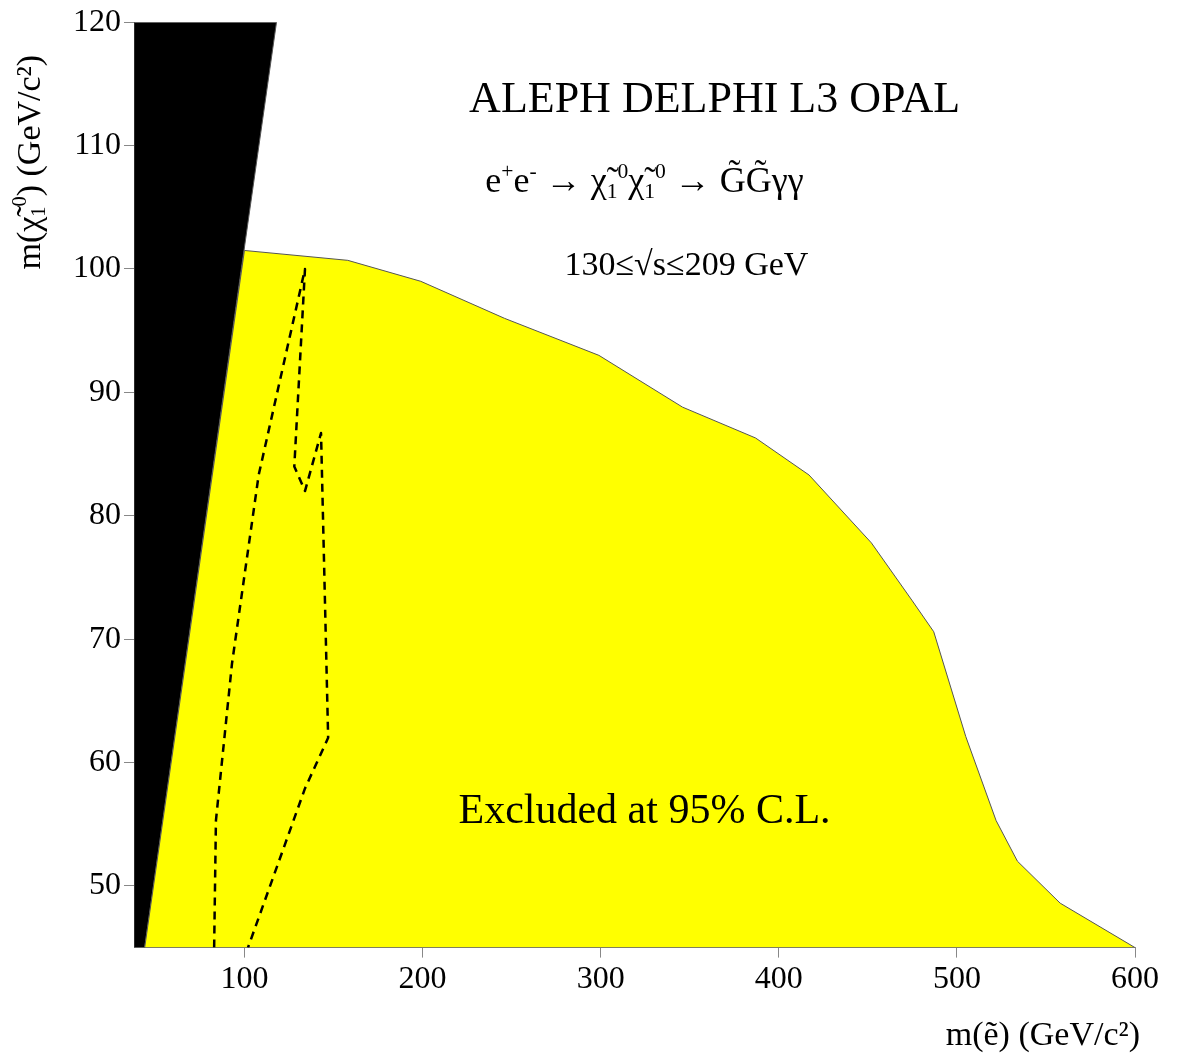 This screenshot has height=1062, width=1183. Describe the element at coordinates (1135, 977) in the screenshot. I see `x-tick-label: 600` at that location.